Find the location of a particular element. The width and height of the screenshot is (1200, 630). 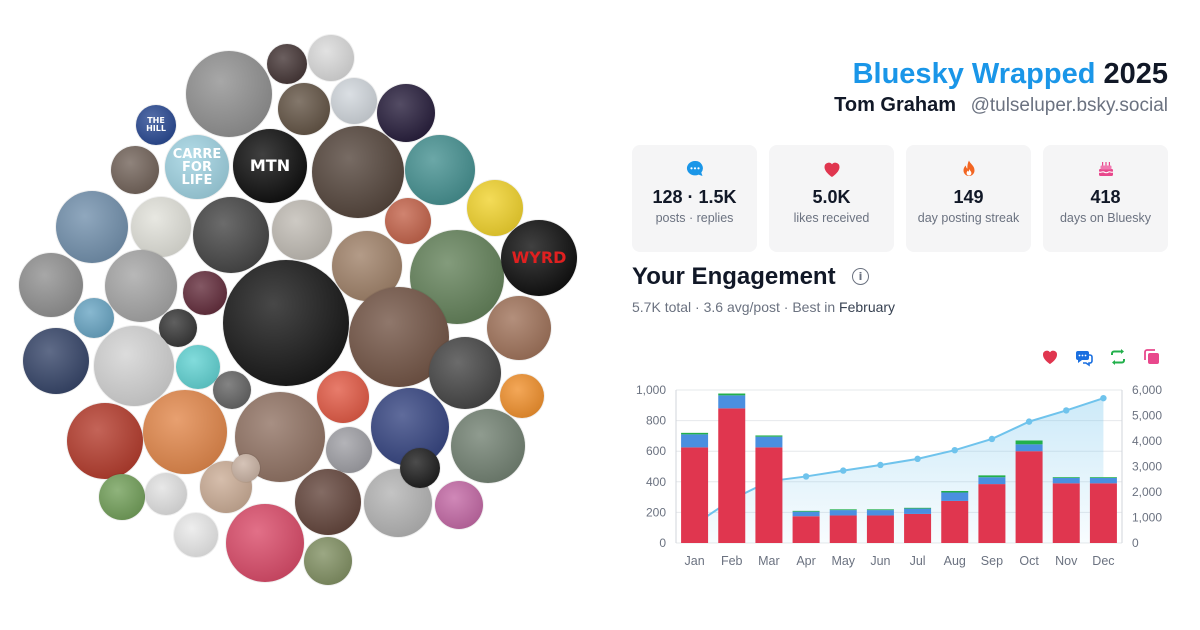

engagement-best-prefix: · Best in is located at coordinates (809, 307).